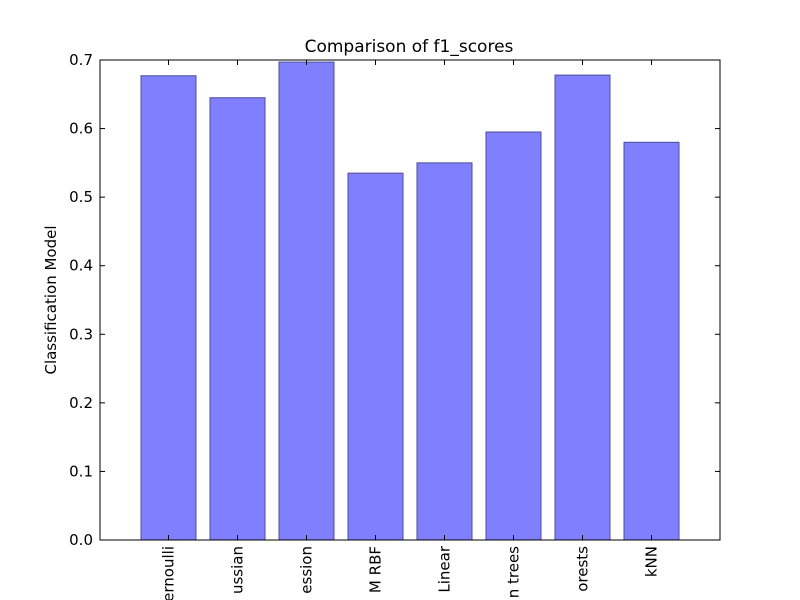 Image resolution: width=800 pixels, height=600 pixels. I want to click on x-tick-label: ession, so click(307, 570).